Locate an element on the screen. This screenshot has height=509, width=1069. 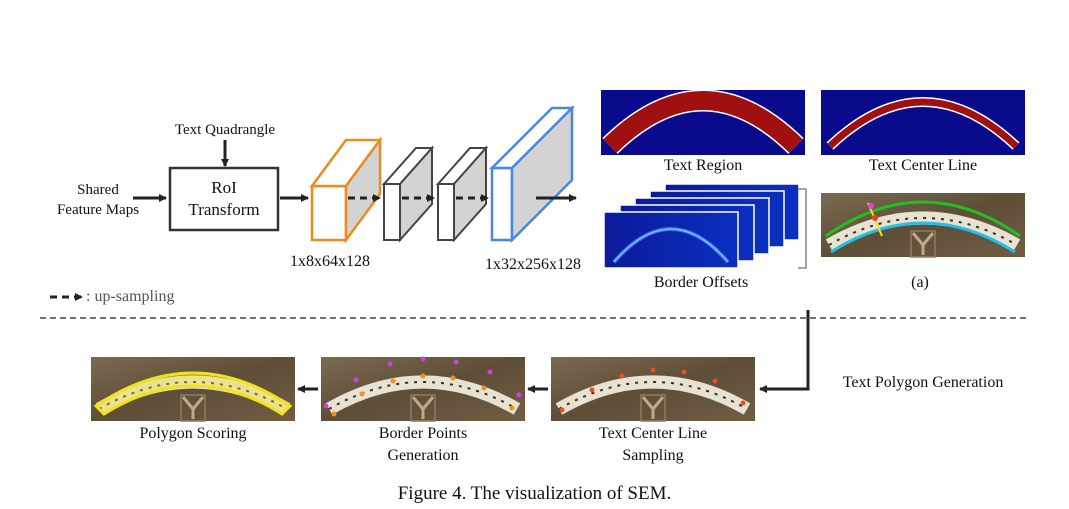
subfigure-a-label: (a) is located at coordinates (920, 282).